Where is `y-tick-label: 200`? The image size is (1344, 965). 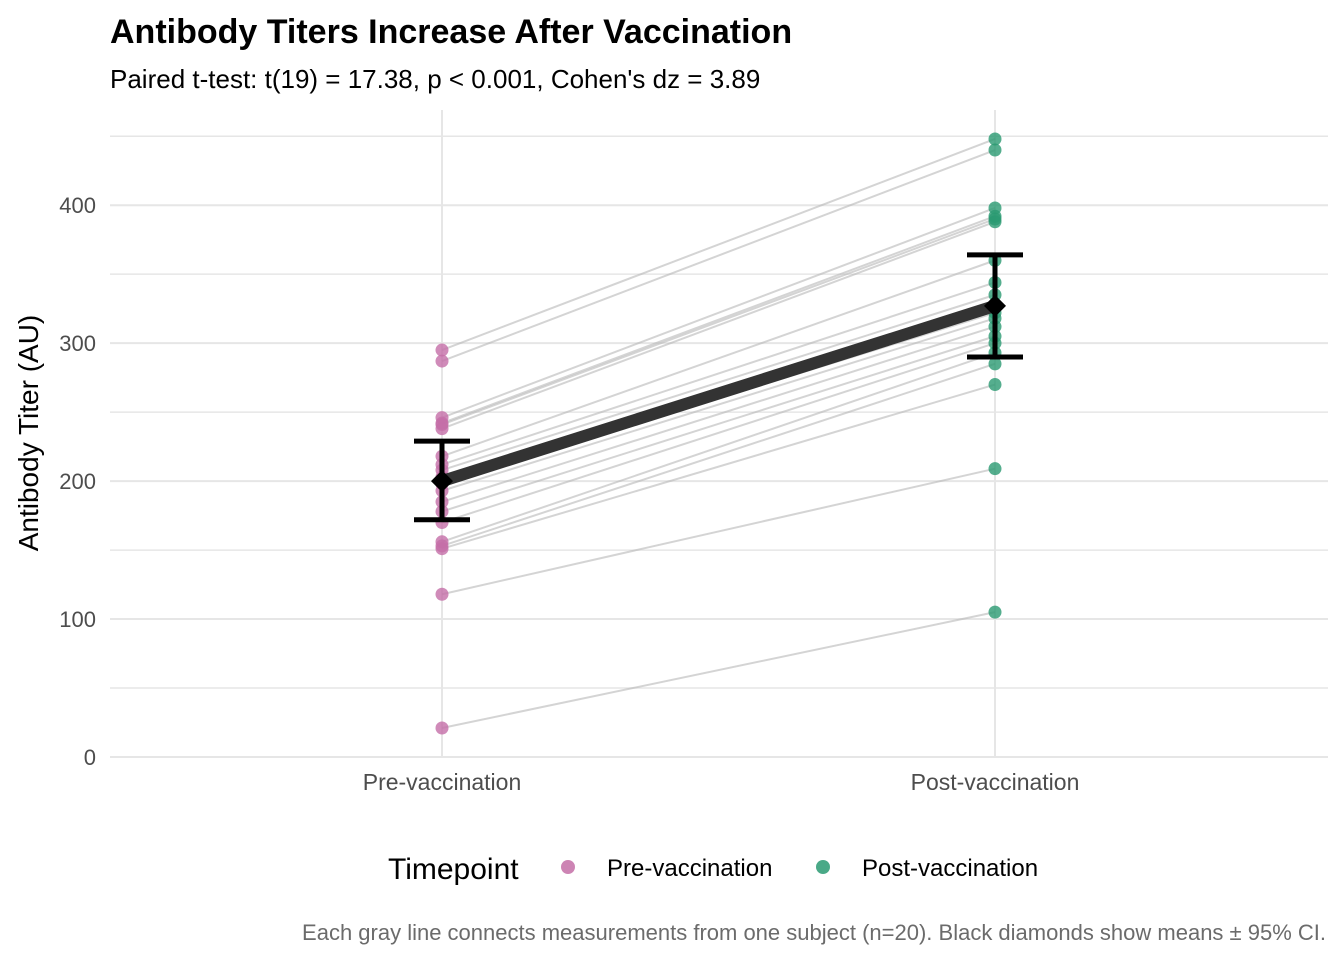 y-tick-label: 200 is located at coordinates (77, 481).